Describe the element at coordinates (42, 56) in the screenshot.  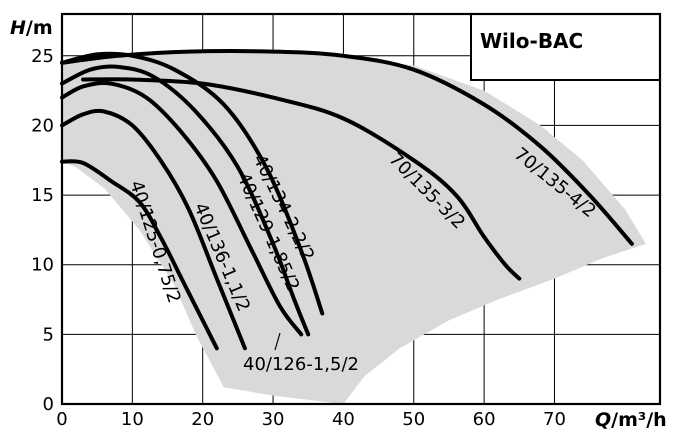
I see `y-tick-label-25: 25` at that location.